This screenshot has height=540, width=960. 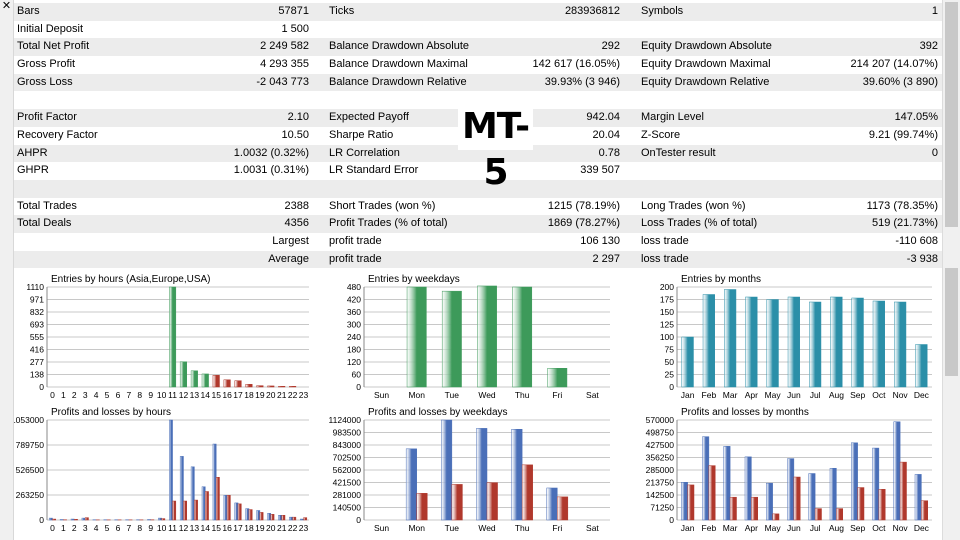 I want to click on x-tick-label: Jan, so click(x=688, y=395).